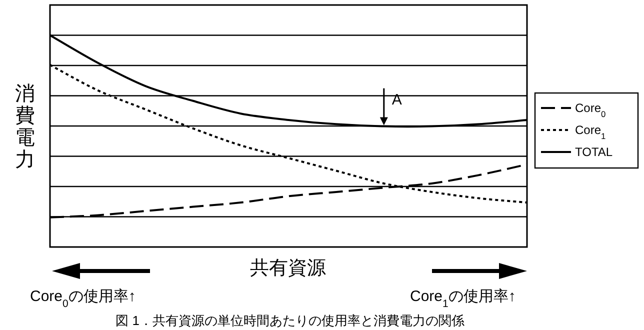 This screenshot has height=330, width=644. What do you see at coordinates (590, 132) in the screenshot?
I see `legend-label: Core$_{1}$` at bounding box center [590, 132].